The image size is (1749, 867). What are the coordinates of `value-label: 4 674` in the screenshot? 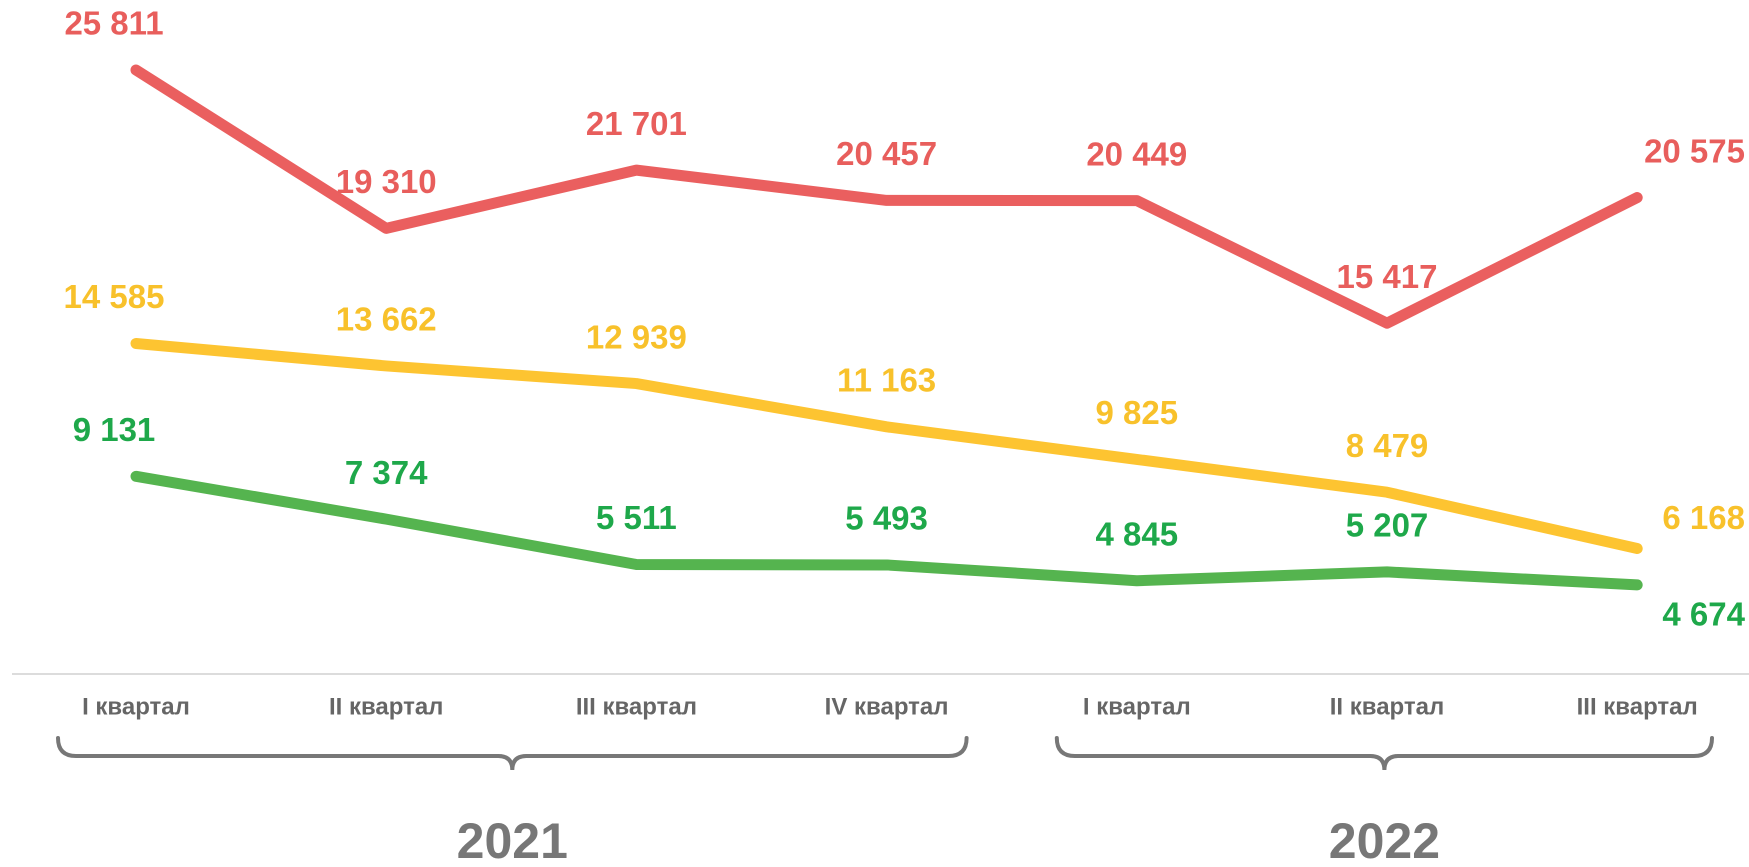 It's located at (1703, 614).